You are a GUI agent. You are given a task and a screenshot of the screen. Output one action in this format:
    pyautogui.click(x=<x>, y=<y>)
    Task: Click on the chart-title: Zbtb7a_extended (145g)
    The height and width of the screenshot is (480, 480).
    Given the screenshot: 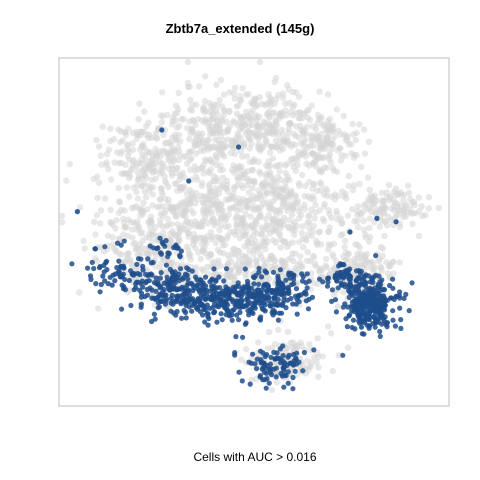 What is the action you would take?
    pyautogui.click(x=240, y=28)
    